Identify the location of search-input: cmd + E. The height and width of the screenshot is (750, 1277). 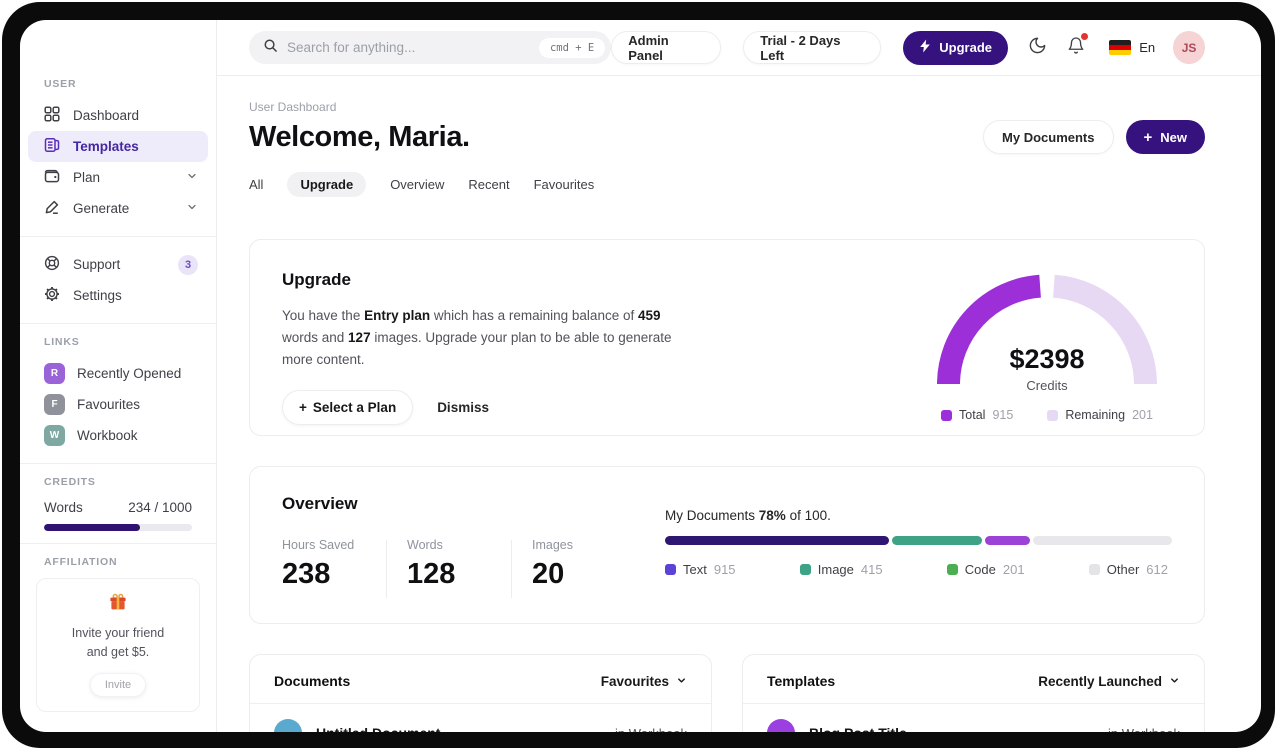
(430, 47).